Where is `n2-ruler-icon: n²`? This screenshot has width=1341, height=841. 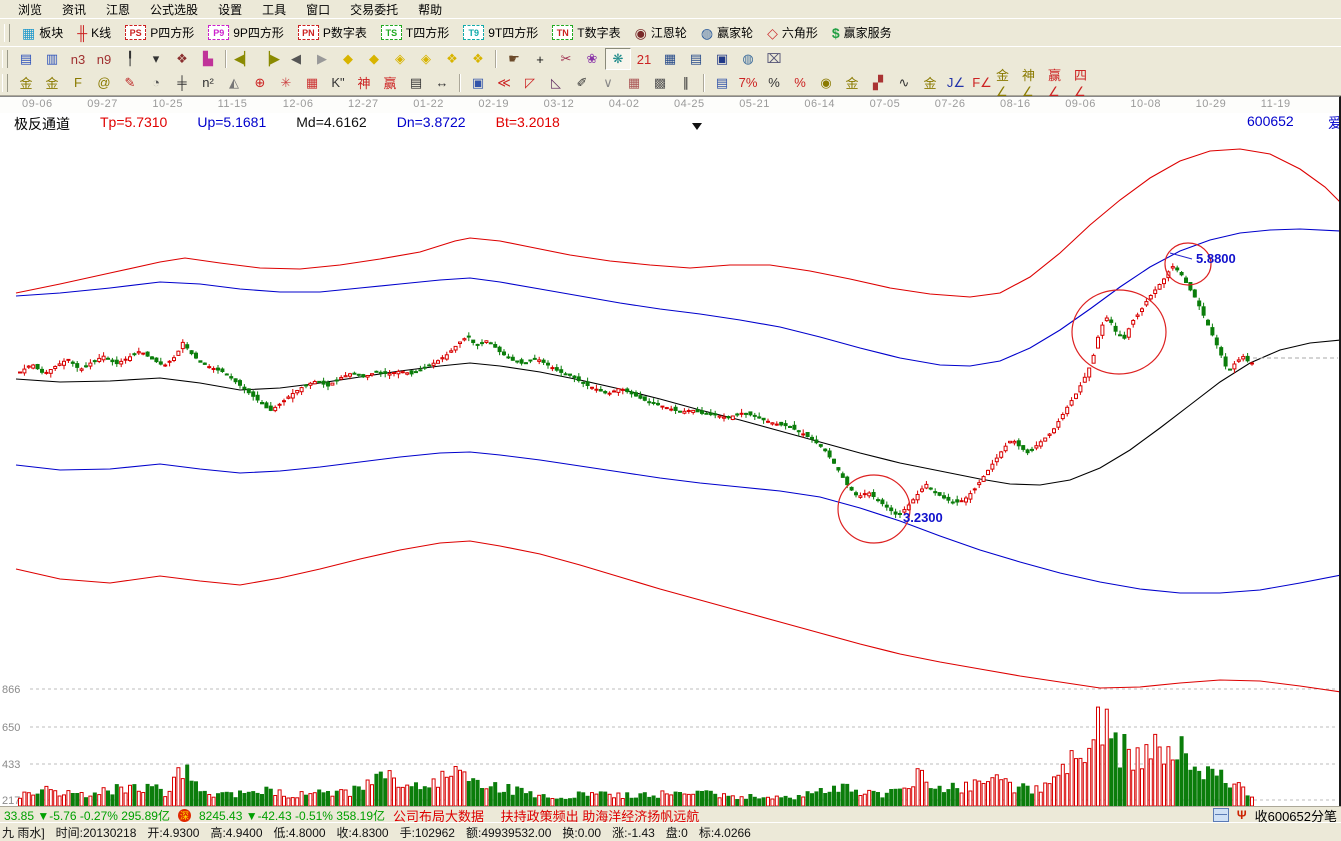
n2-ruler-icon: n² is located at coordinates (208, 82).